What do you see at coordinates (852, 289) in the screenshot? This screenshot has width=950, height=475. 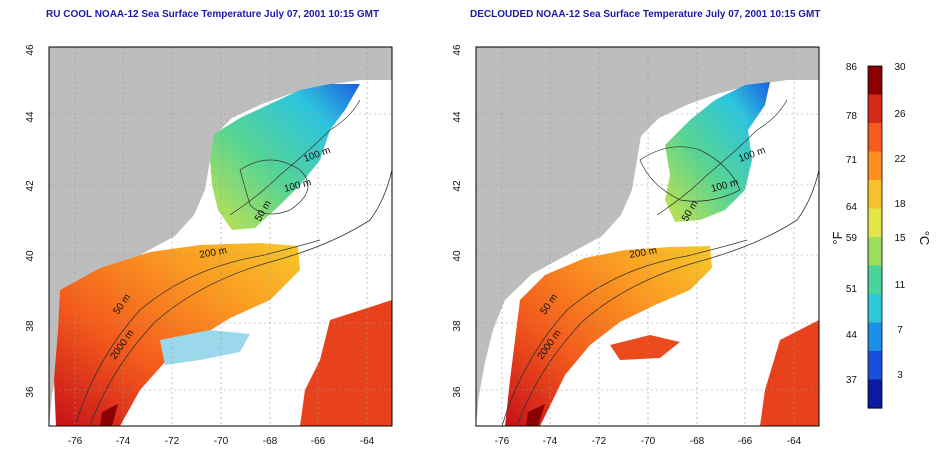 I see `svg-text: 51` at bounding box center [852, 289].